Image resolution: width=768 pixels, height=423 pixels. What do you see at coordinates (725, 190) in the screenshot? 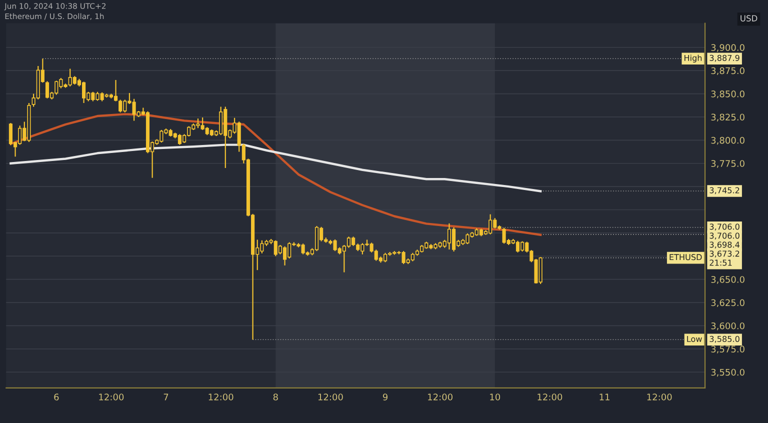
I see `annotation: 3,745.2` at bounding box center [725, 190].